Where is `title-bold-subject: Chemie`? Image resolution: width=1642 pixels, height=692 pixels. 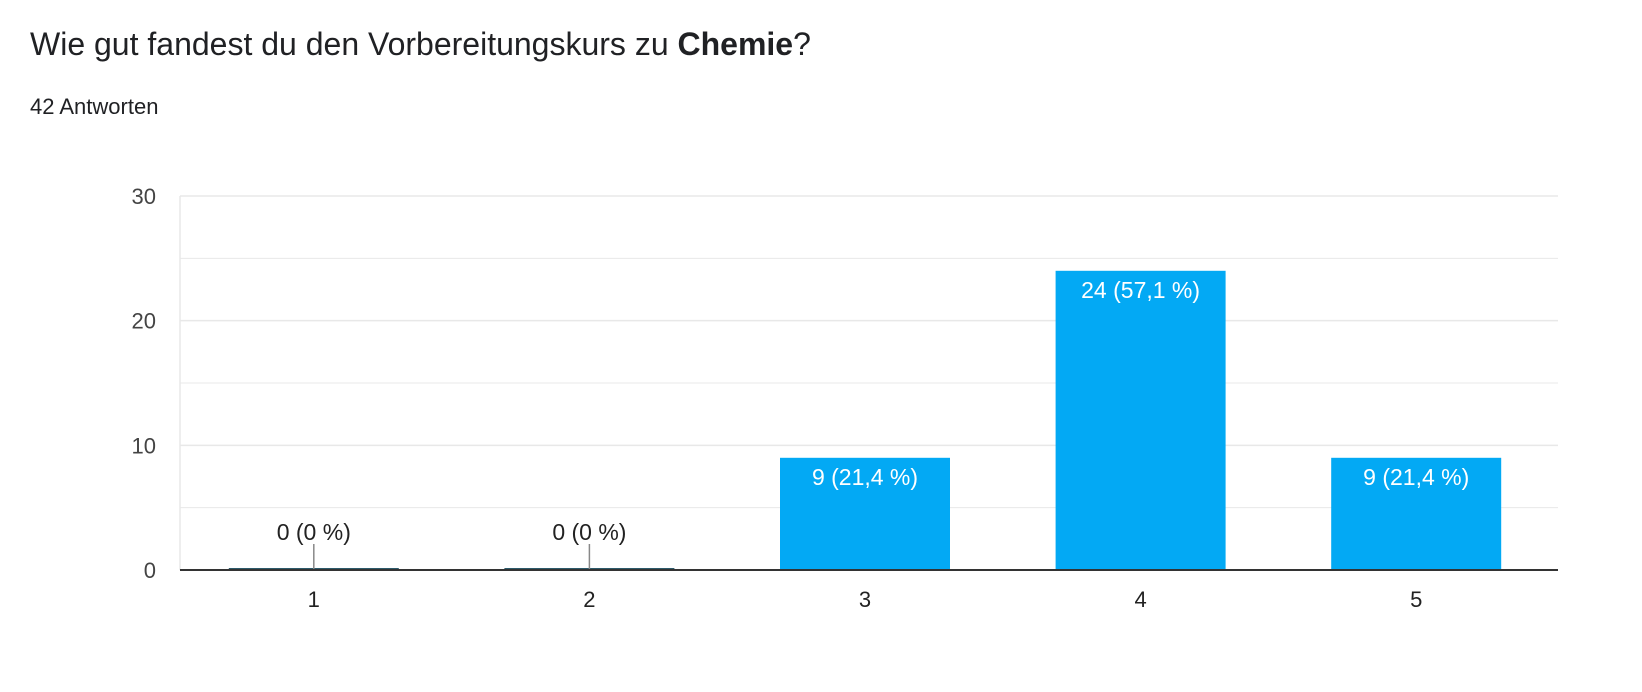
title-bold-subject: Chemie is located at coordinates (735, 44).